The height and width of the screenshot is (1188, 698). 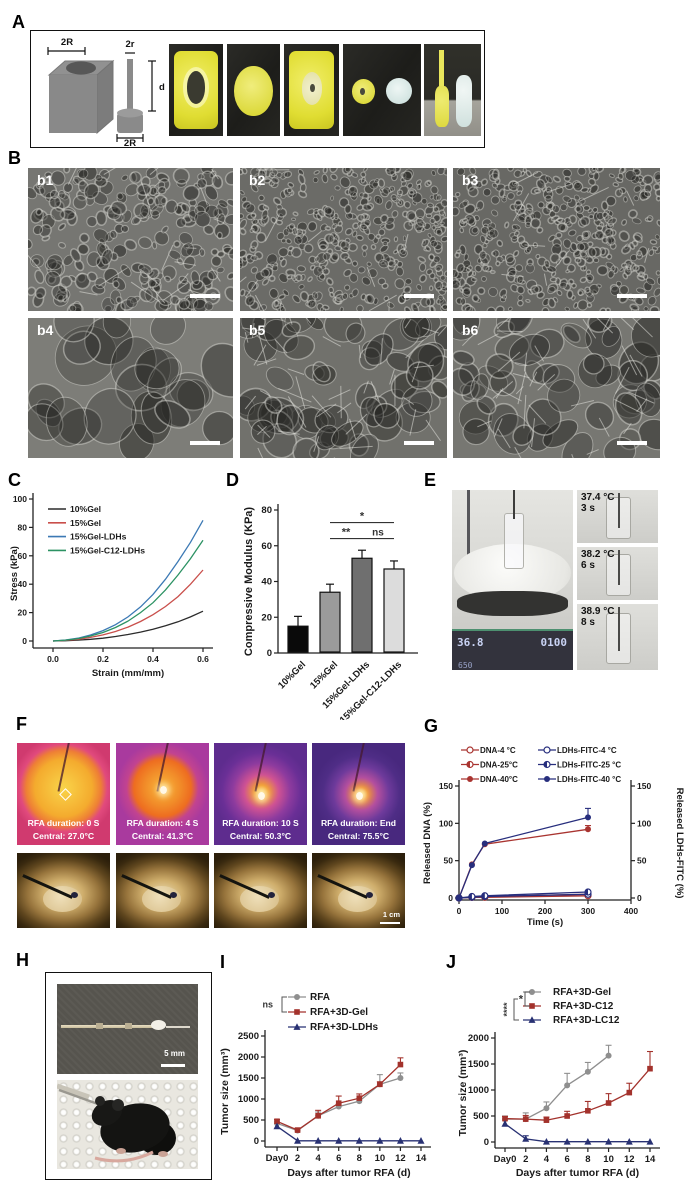 What do you see at coordinates (499, 779) in the screenshot?
I see `svg-text: DNA-40°C` at bounding box center [499, 779].